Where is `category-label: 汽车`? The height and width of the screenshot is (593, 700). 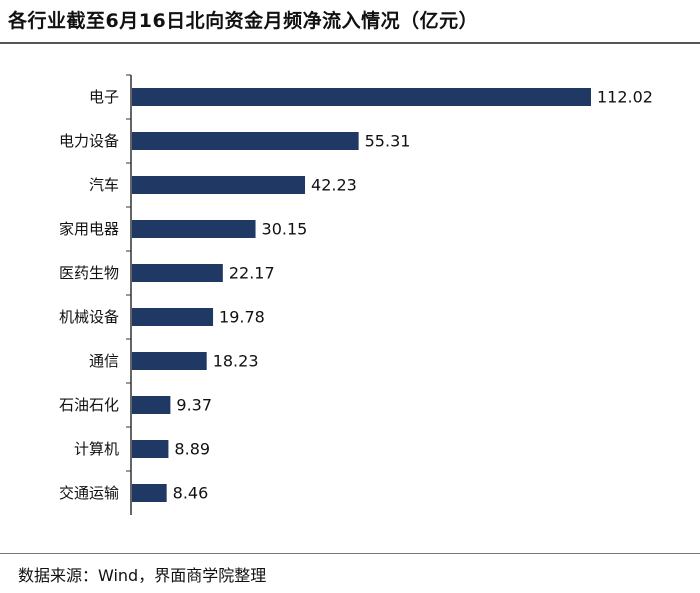 category-label: 汽车 is located at coordinates (104, 185).